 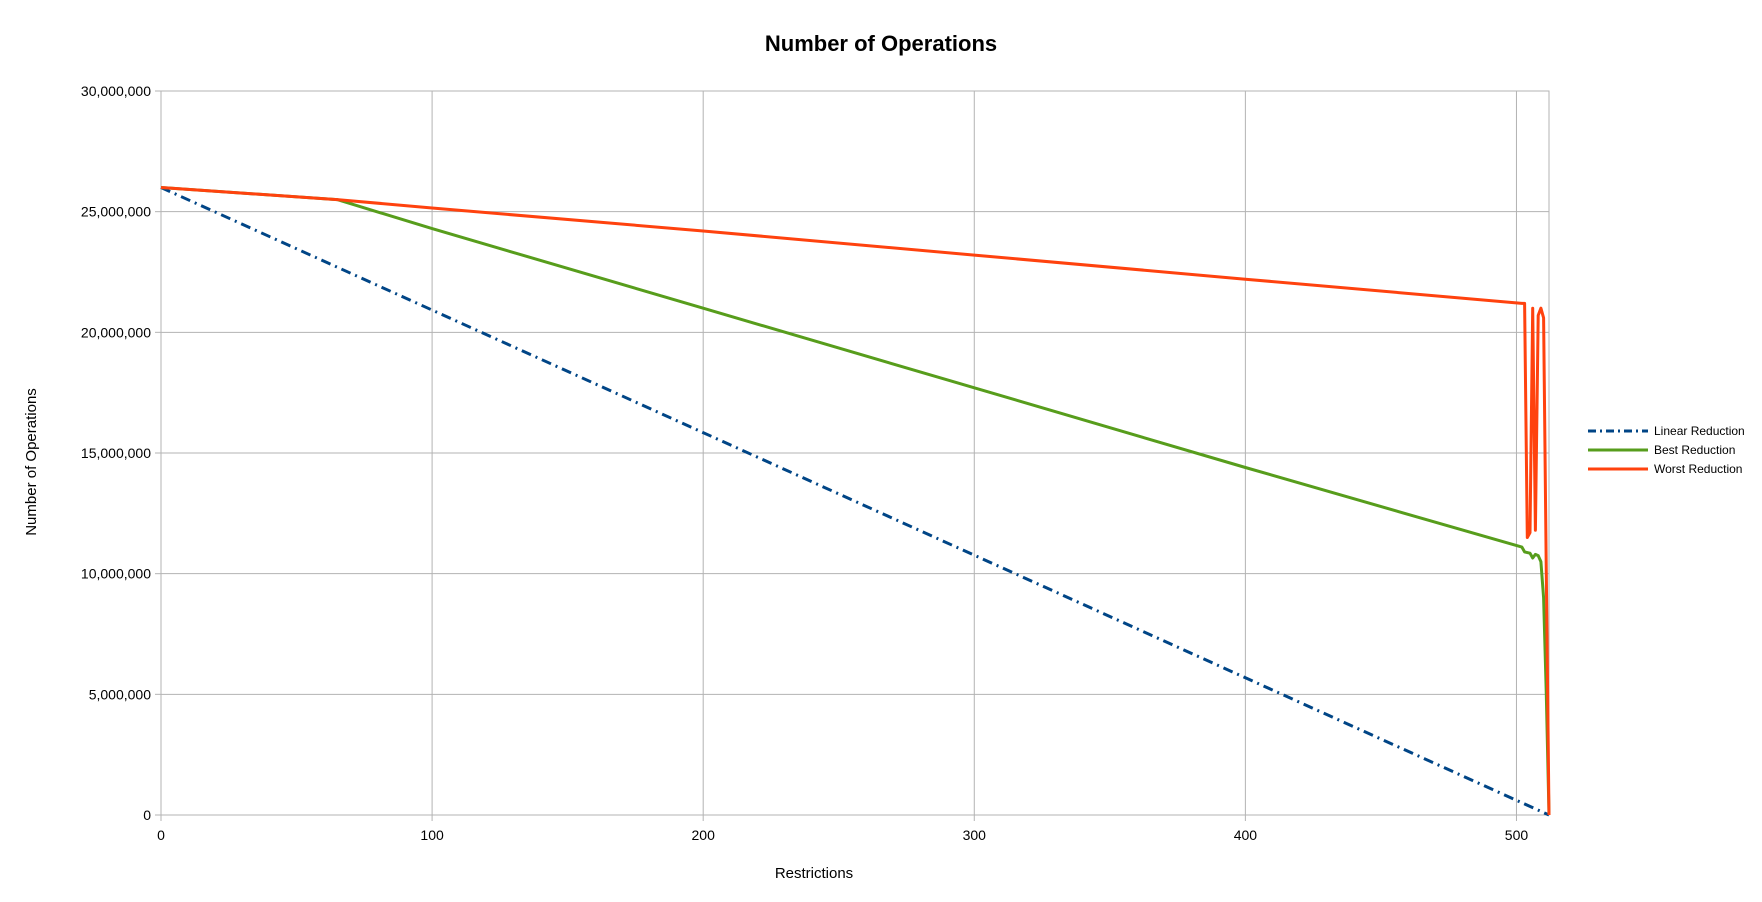 I want to click on x-tick-label: 500, so click(x=1517, y=835).